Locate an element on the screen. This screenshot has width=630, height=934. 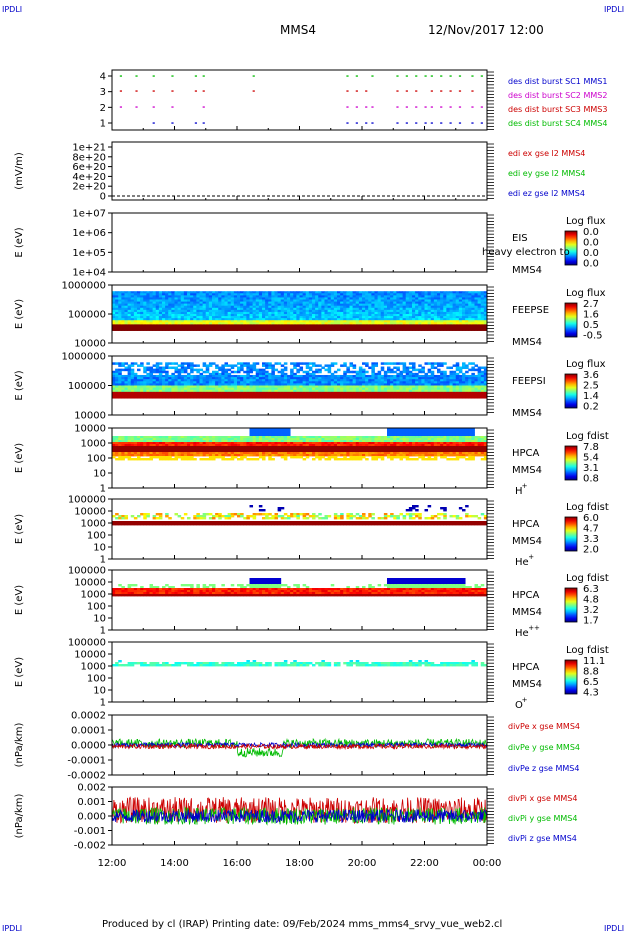
instrument-label: FEEPSE is located at coordinates (530, 310).